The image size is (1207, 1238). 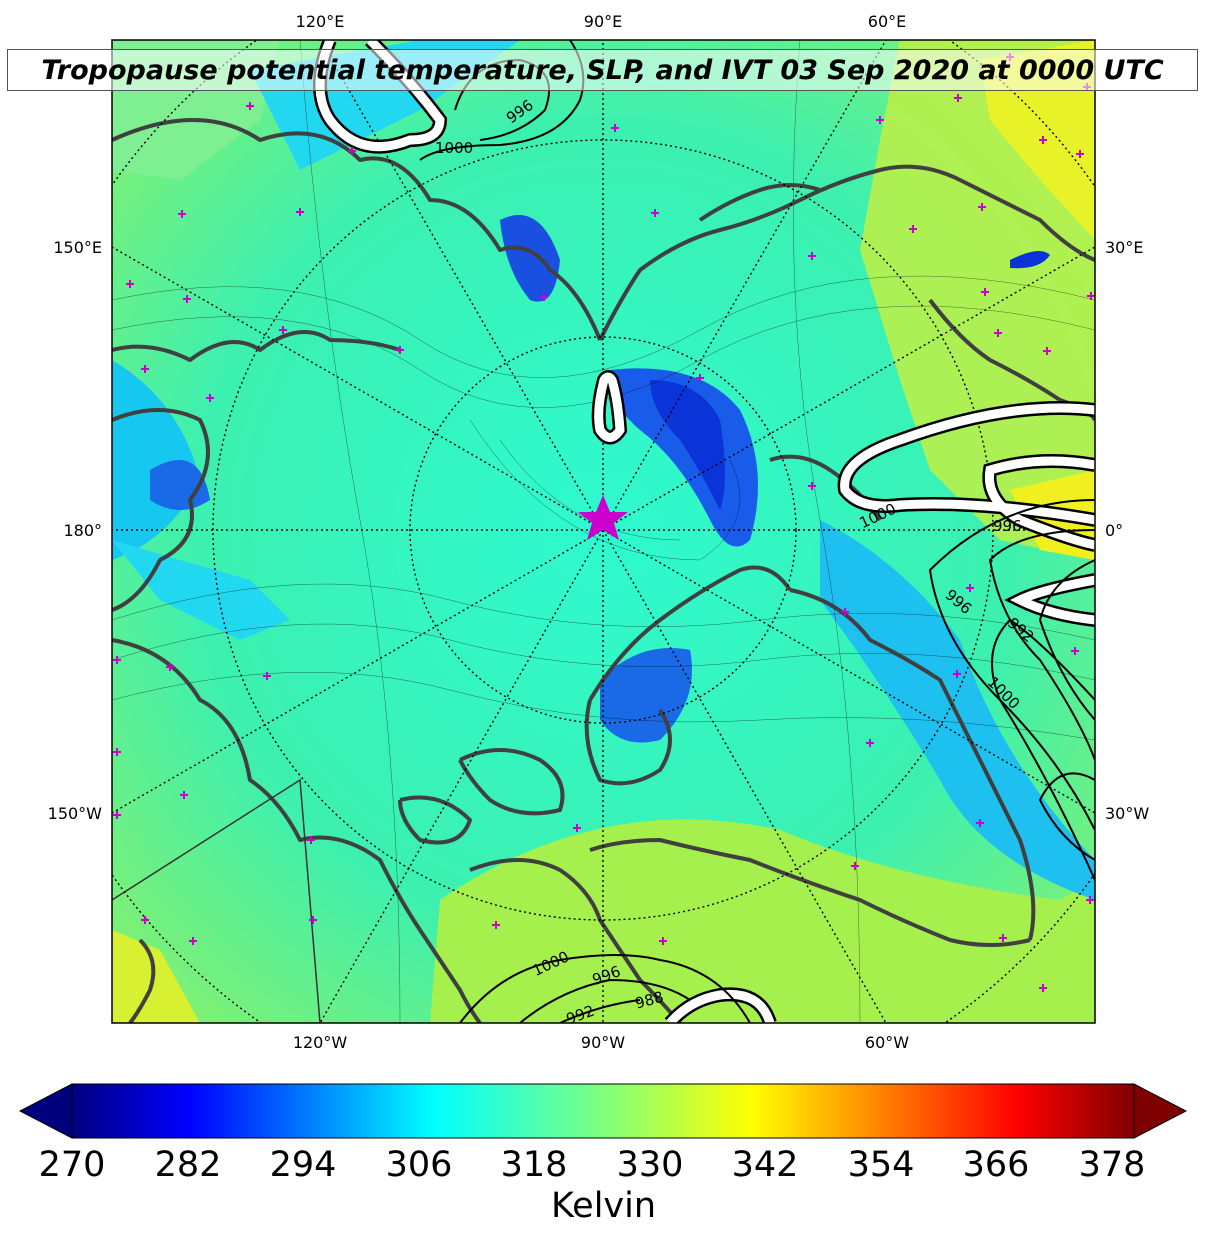 I want to click on colorbar-tick: 294, so click(x=303, y=1165).